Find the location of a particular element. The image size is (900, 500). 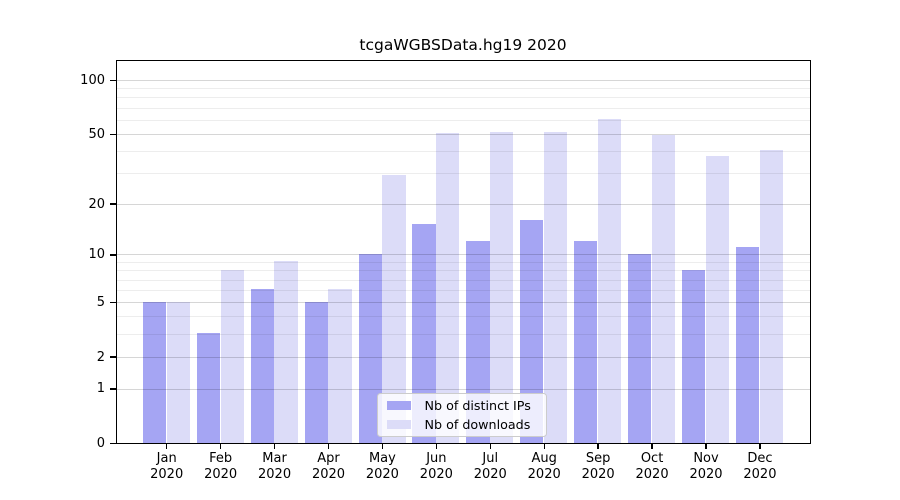

x-tick-label: Jan 2020 is located at coordinates (167, 466).